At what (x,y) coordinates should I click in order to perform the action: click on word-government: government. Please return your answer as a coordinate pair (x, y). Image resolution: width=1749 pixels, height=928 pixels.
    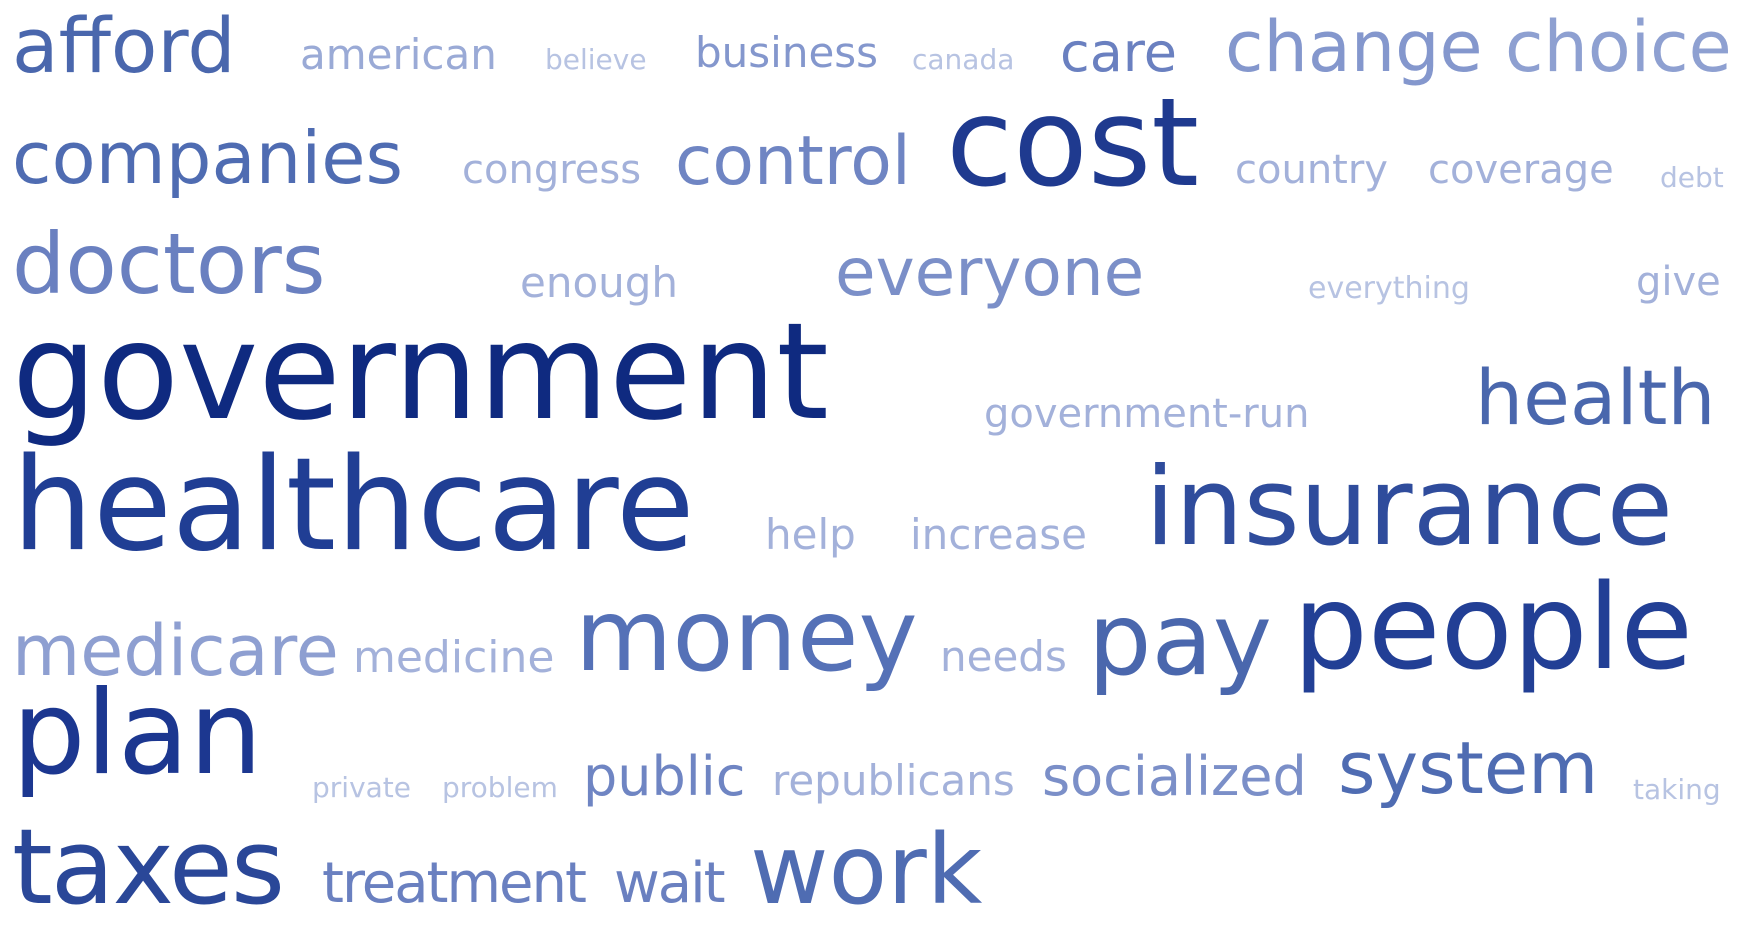
    Looking at the image, I should click on (420, 372).